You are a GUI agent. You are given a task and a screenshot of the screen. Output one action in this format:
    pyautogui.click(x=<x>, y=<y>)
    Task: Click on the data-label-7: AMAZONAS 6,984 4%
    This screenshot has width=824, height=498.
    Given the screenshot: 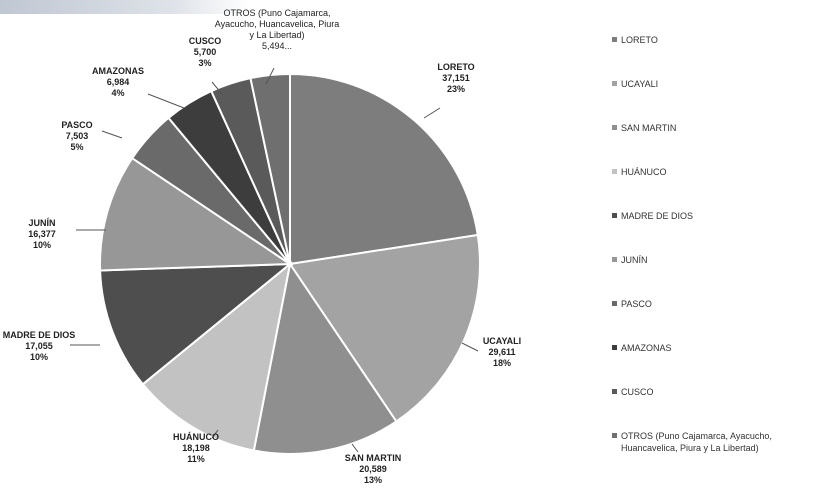 What is the action you would take?
    pyautogui.click(x=118, y=82)
    